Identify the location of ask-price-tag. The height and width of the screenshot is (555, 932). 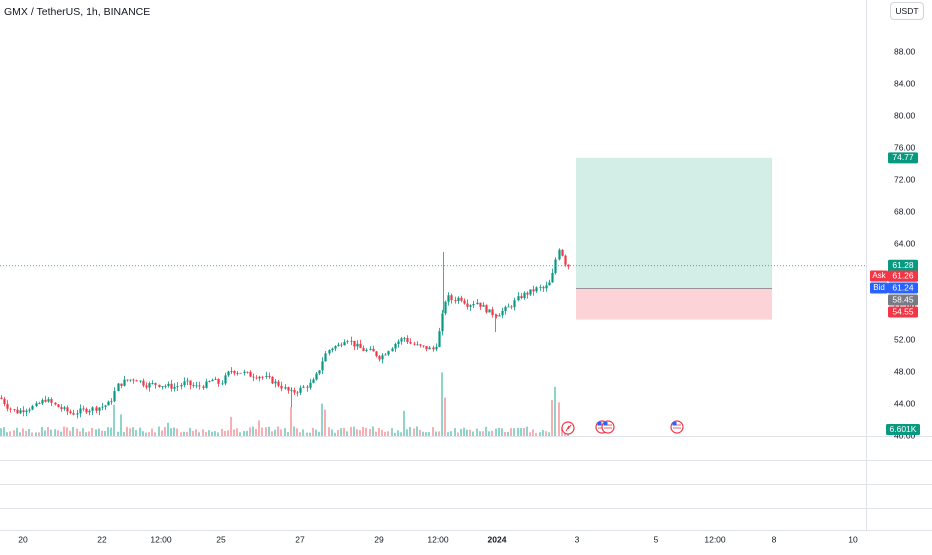
(903, 276).